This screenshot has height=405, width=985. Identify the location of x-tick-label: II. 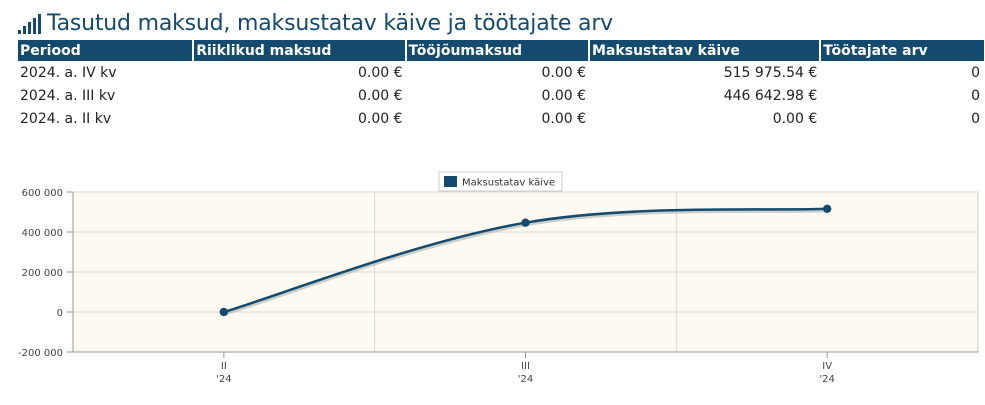
(224, 366).